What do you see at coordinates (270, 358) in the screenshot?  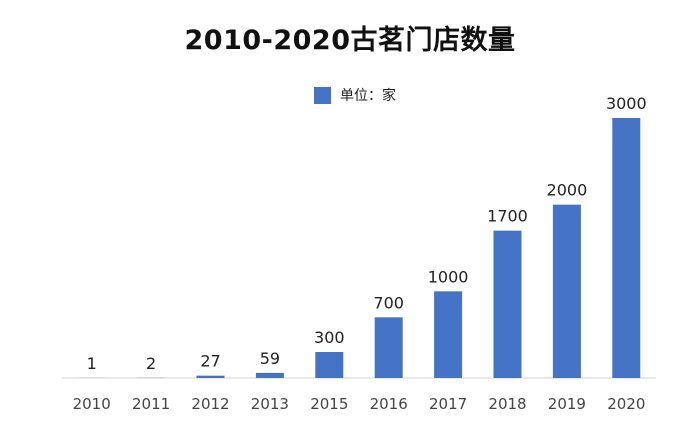 I see `data-label-2013: 59` at bounding box center [270, 358].